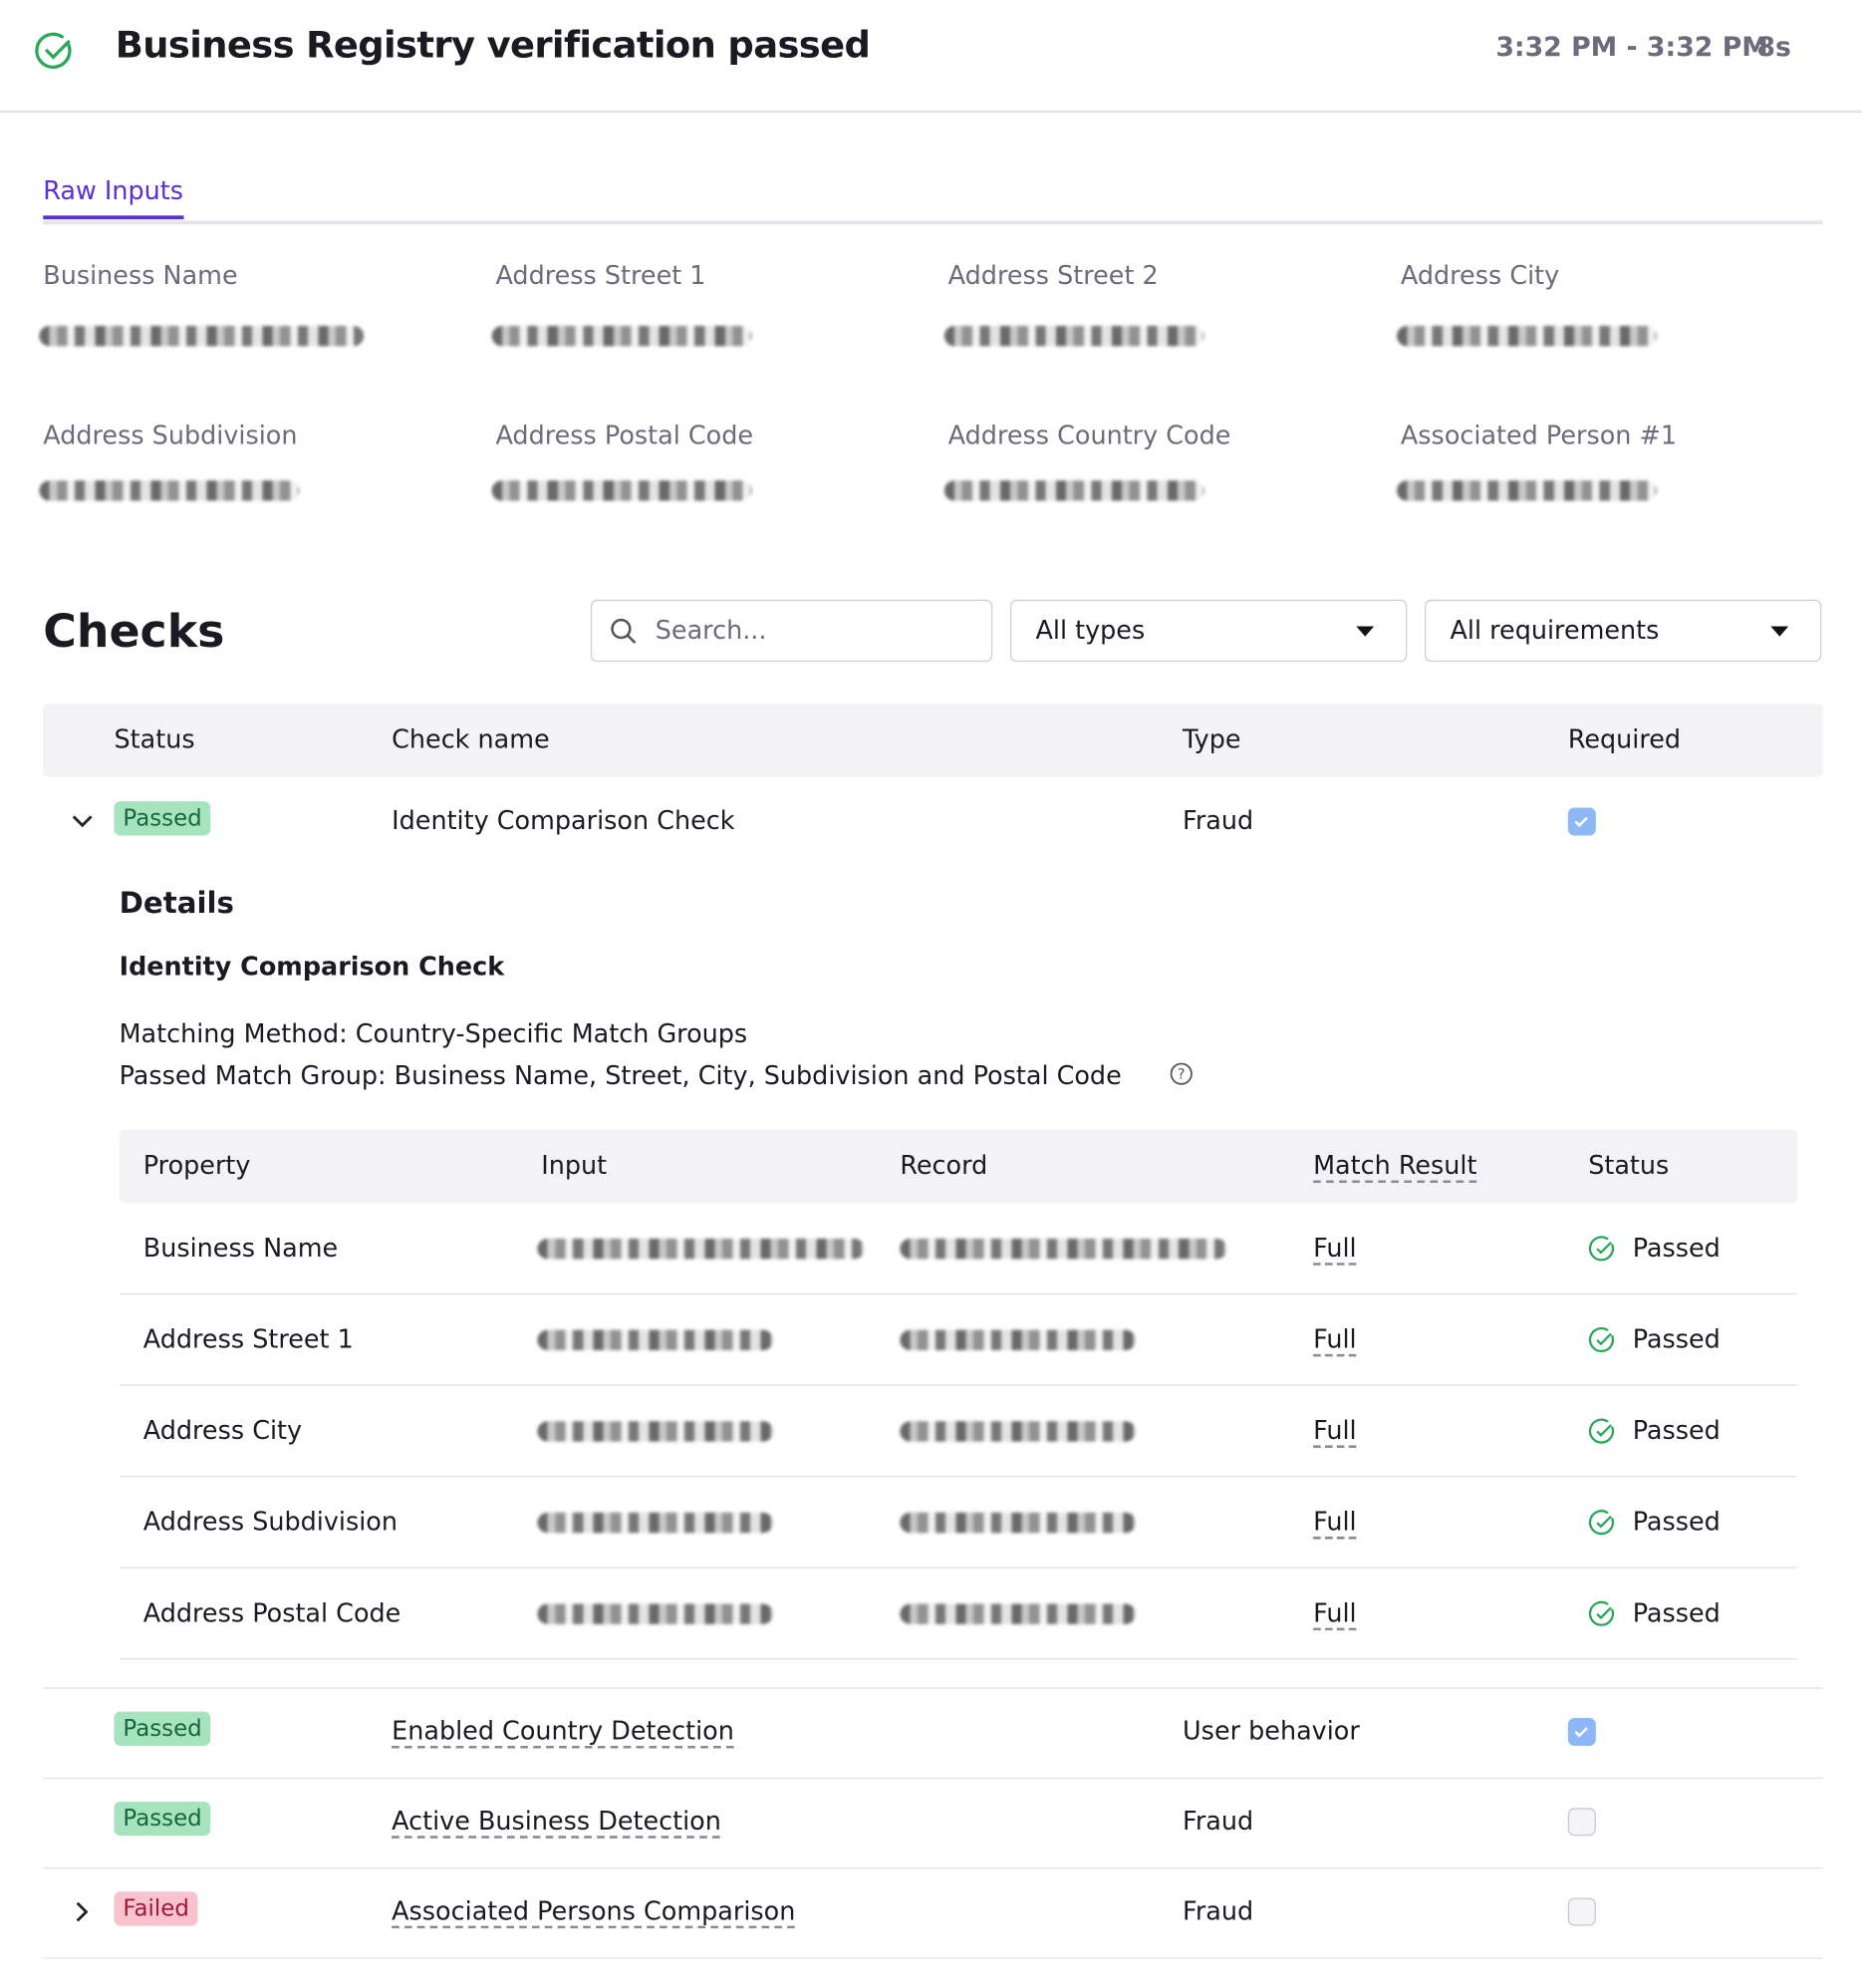 Image resolution: width=1862 pixels, height=1988 pixels. Describe the element at coordinates (1209, 631) in the screenshot. I see `filter-dropdown: All types` at that location.